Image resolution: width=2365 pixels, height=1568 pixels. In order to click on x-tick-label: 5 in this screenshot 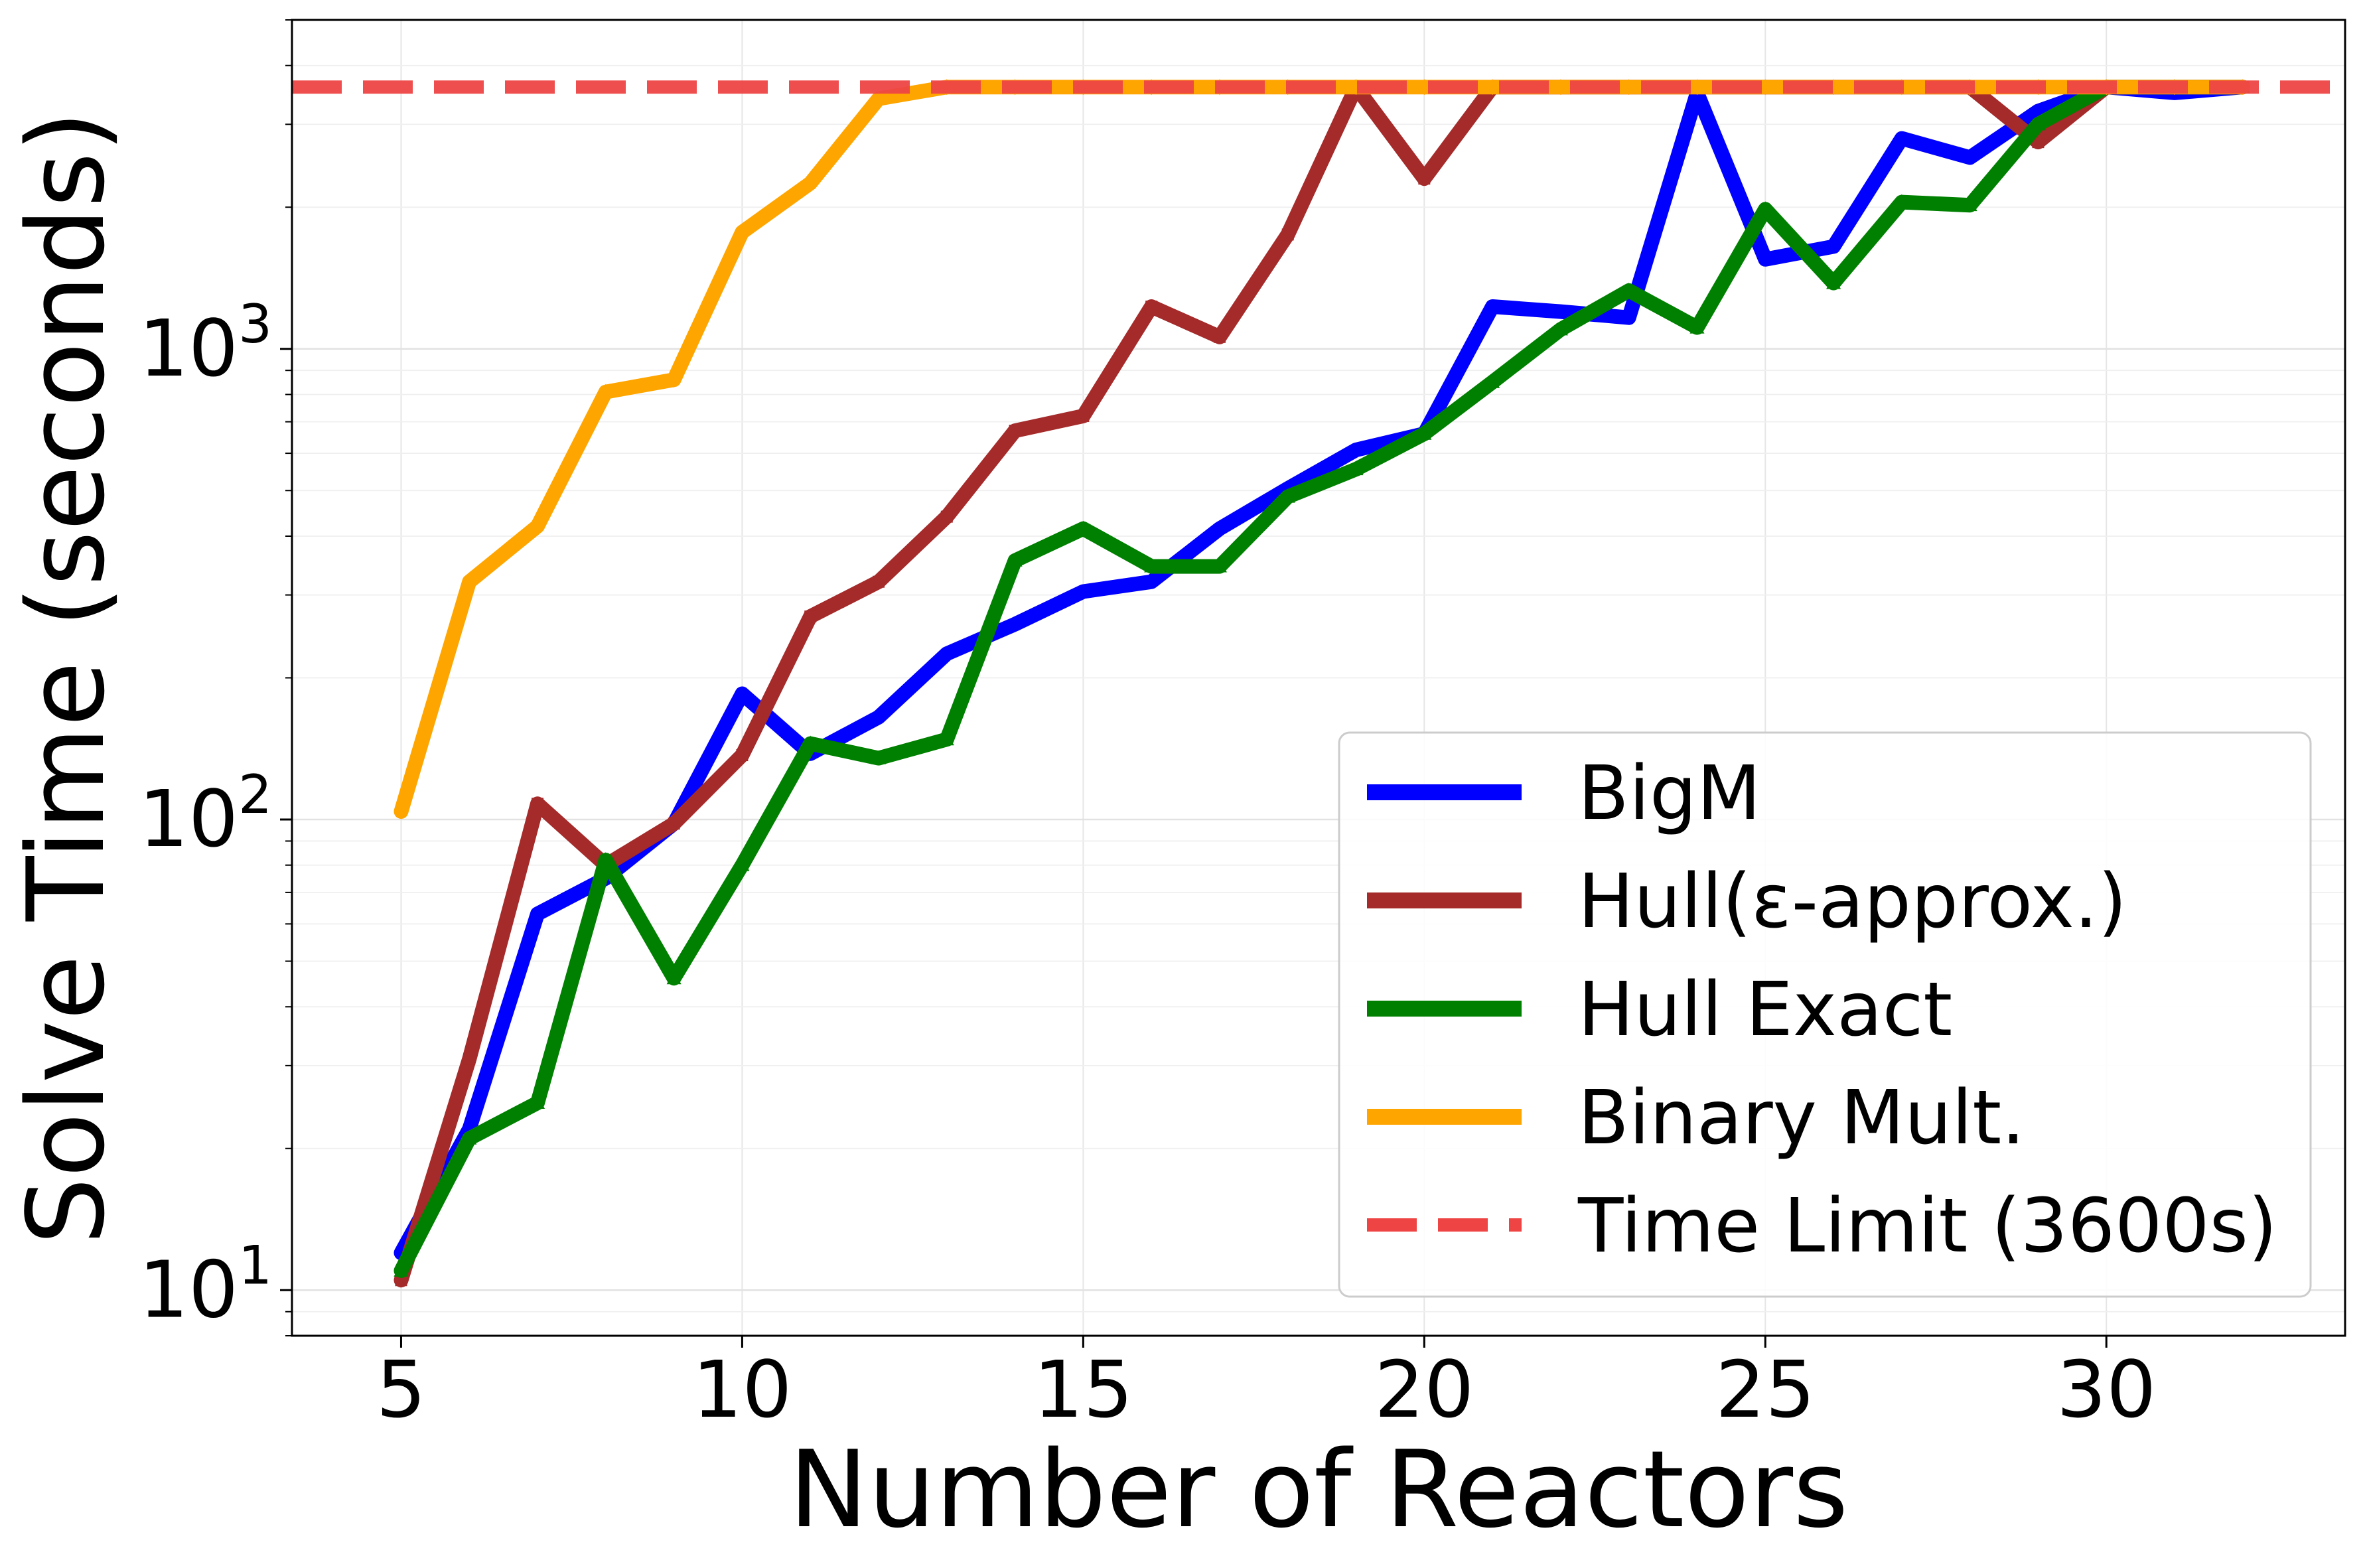, I will do `click(401, 1389)`.